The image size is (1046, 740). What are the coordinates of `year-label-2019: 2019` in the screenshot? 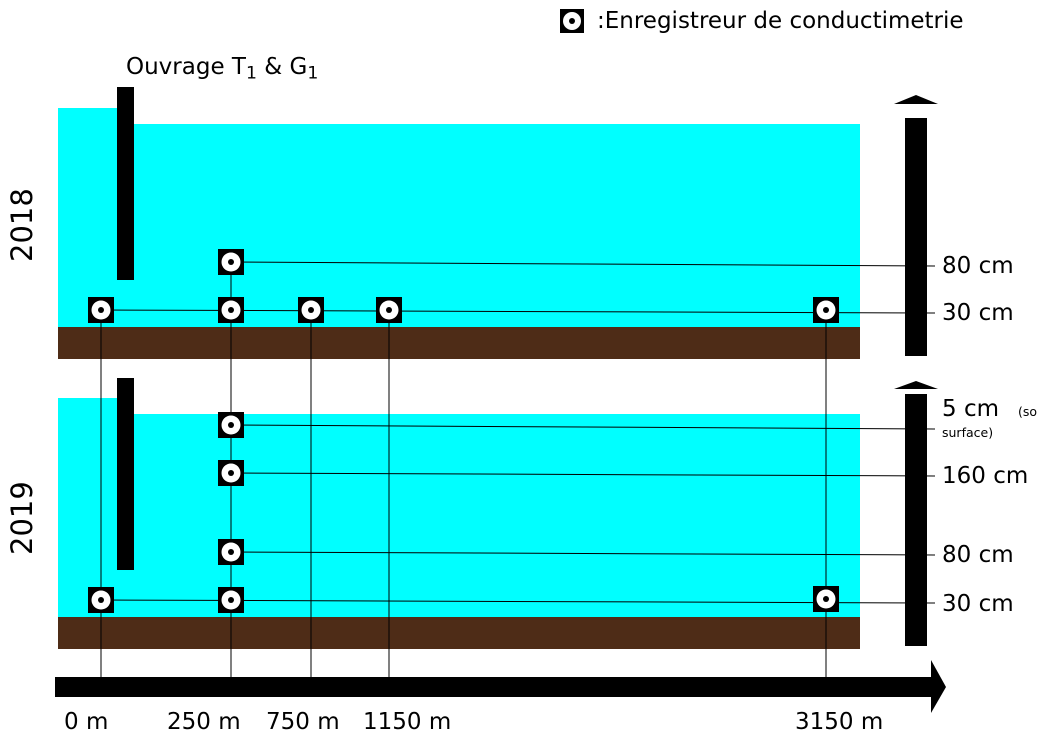 It's located at (22, 518).